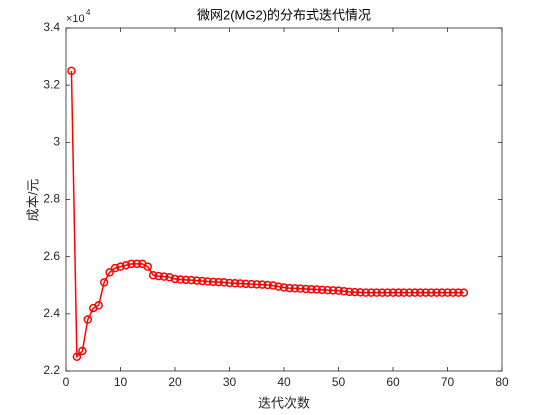  What do you see at coordinates (175, 382) in the screenshot?
I see `x-tick-label: 20` at bounding box center [175, 382].